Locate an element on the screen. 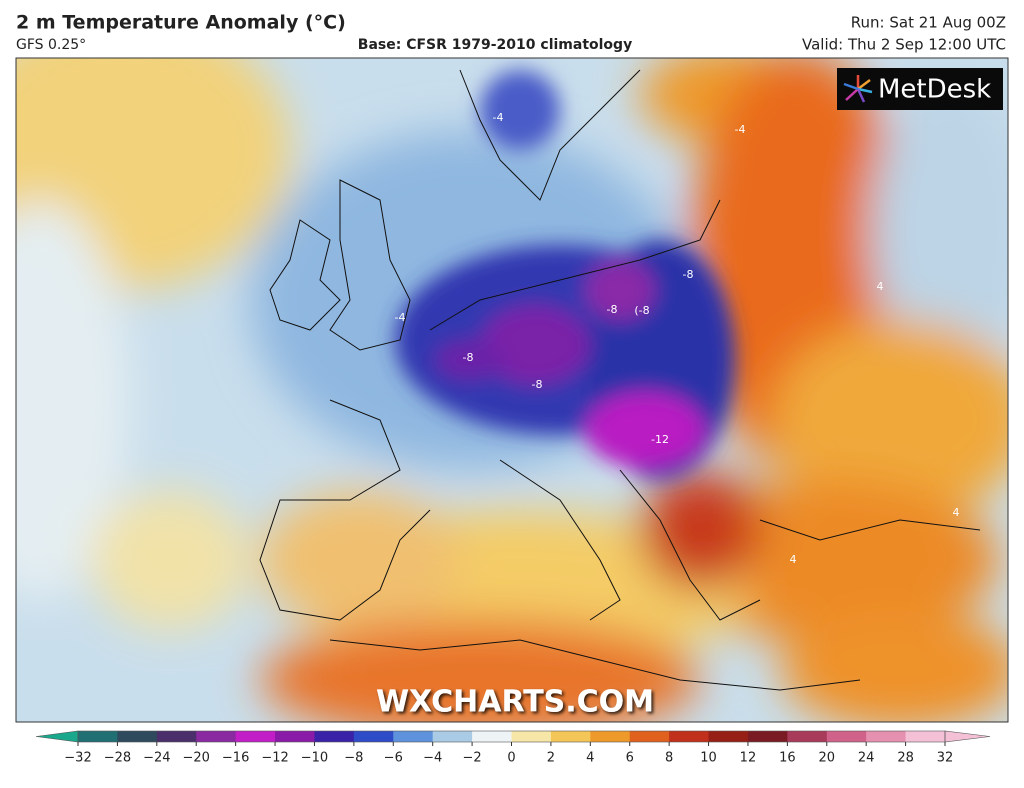  colorbar-tick-label: 6 is located at coordinates (630, 758).